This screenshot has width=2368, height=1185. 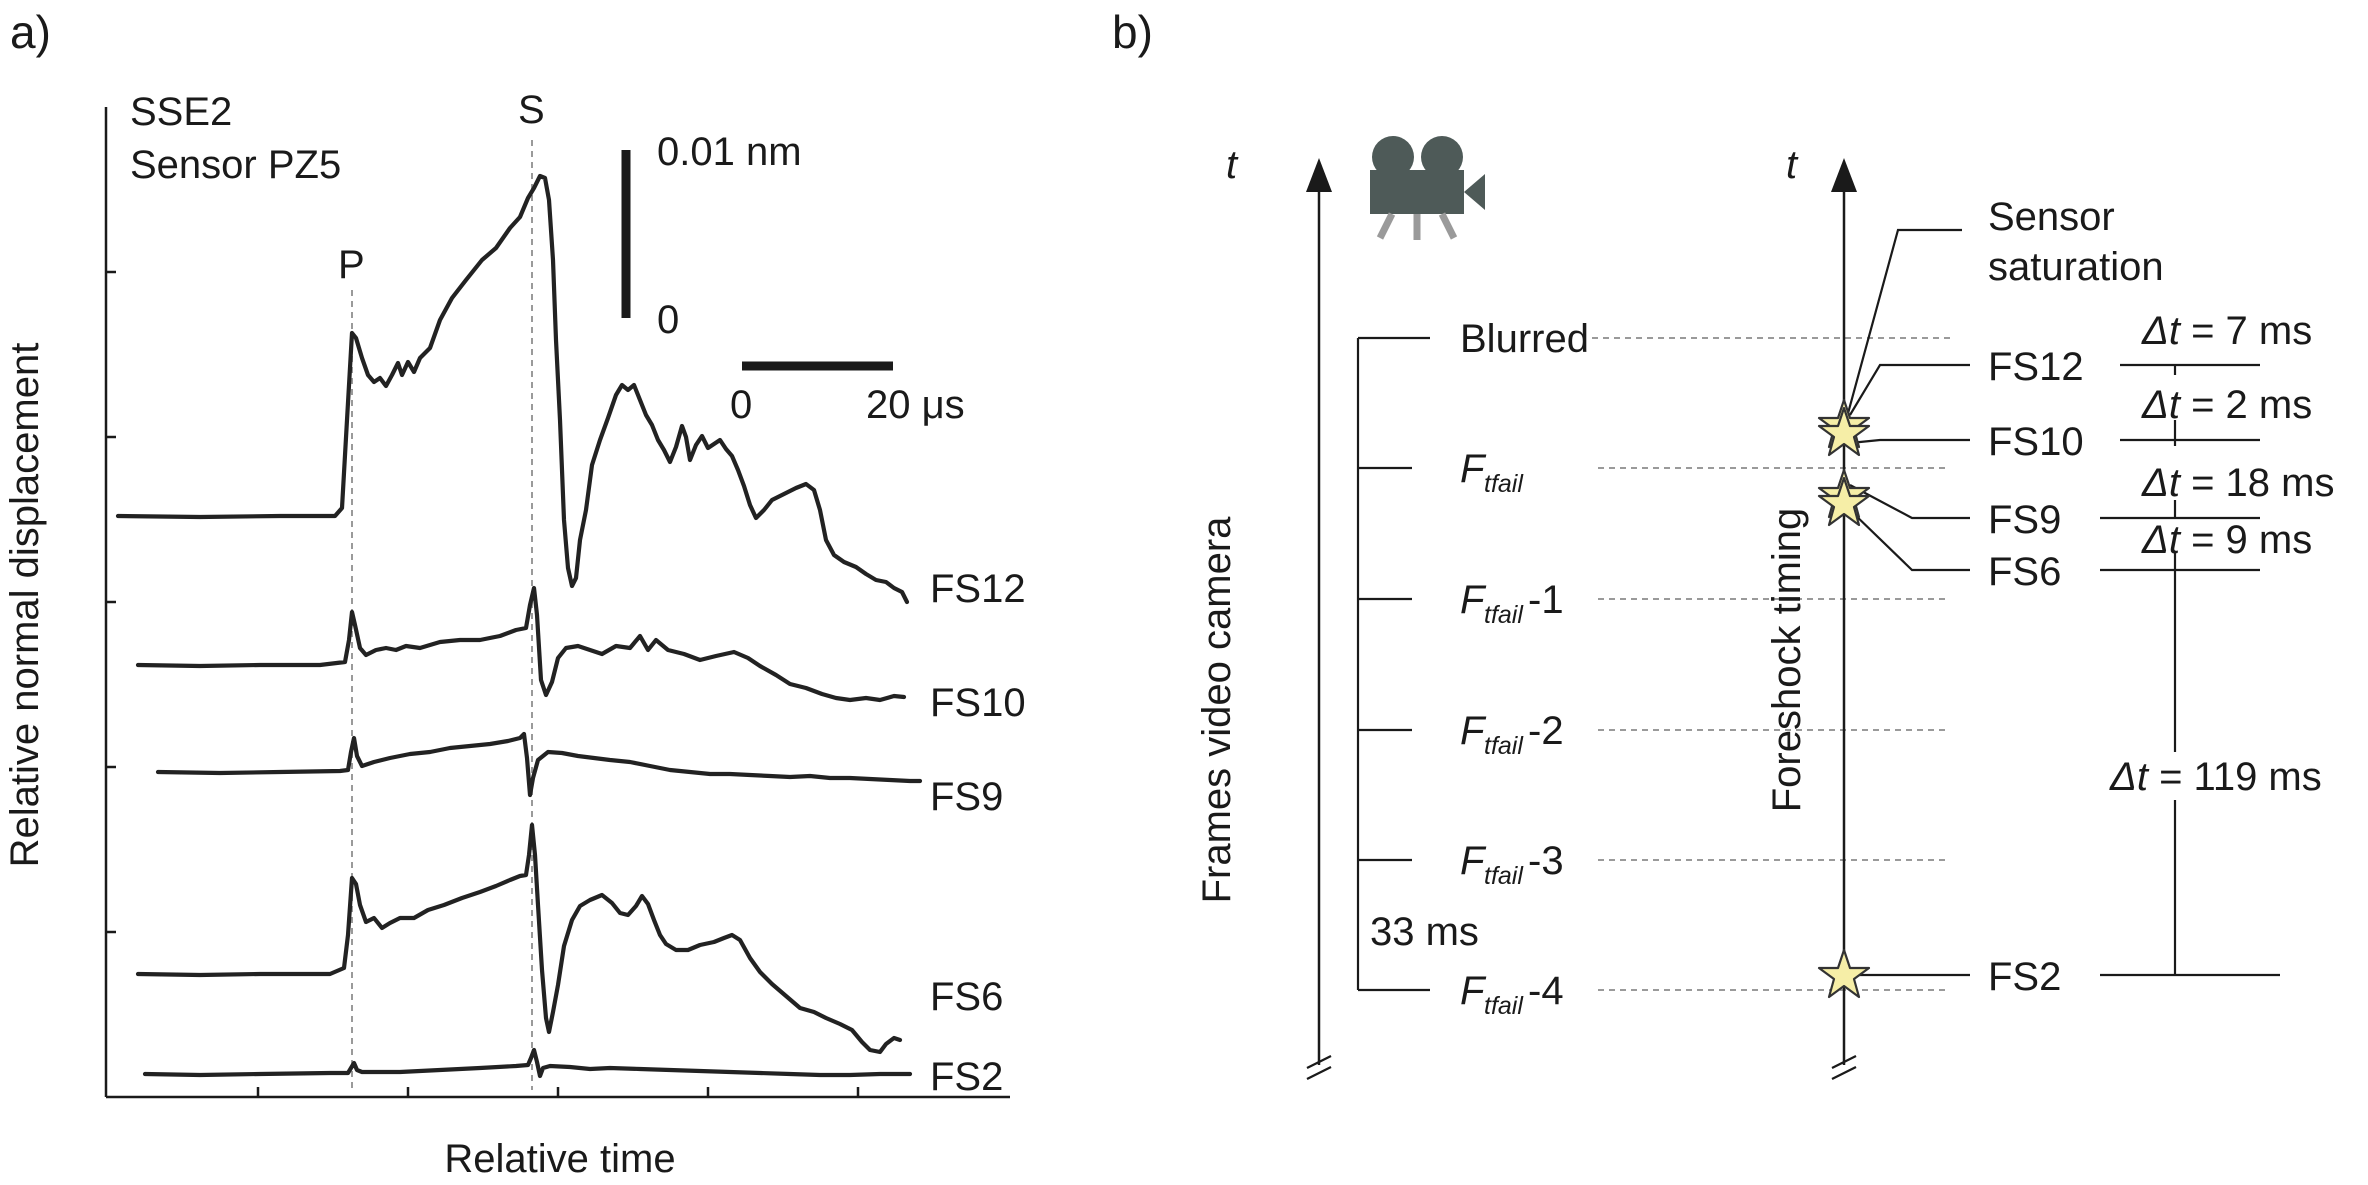 What do you see at coordinates (2024, 977) in the screenshot?
I see `foreshock-label-fs2: FS2` at bounding box center [2024, 977].